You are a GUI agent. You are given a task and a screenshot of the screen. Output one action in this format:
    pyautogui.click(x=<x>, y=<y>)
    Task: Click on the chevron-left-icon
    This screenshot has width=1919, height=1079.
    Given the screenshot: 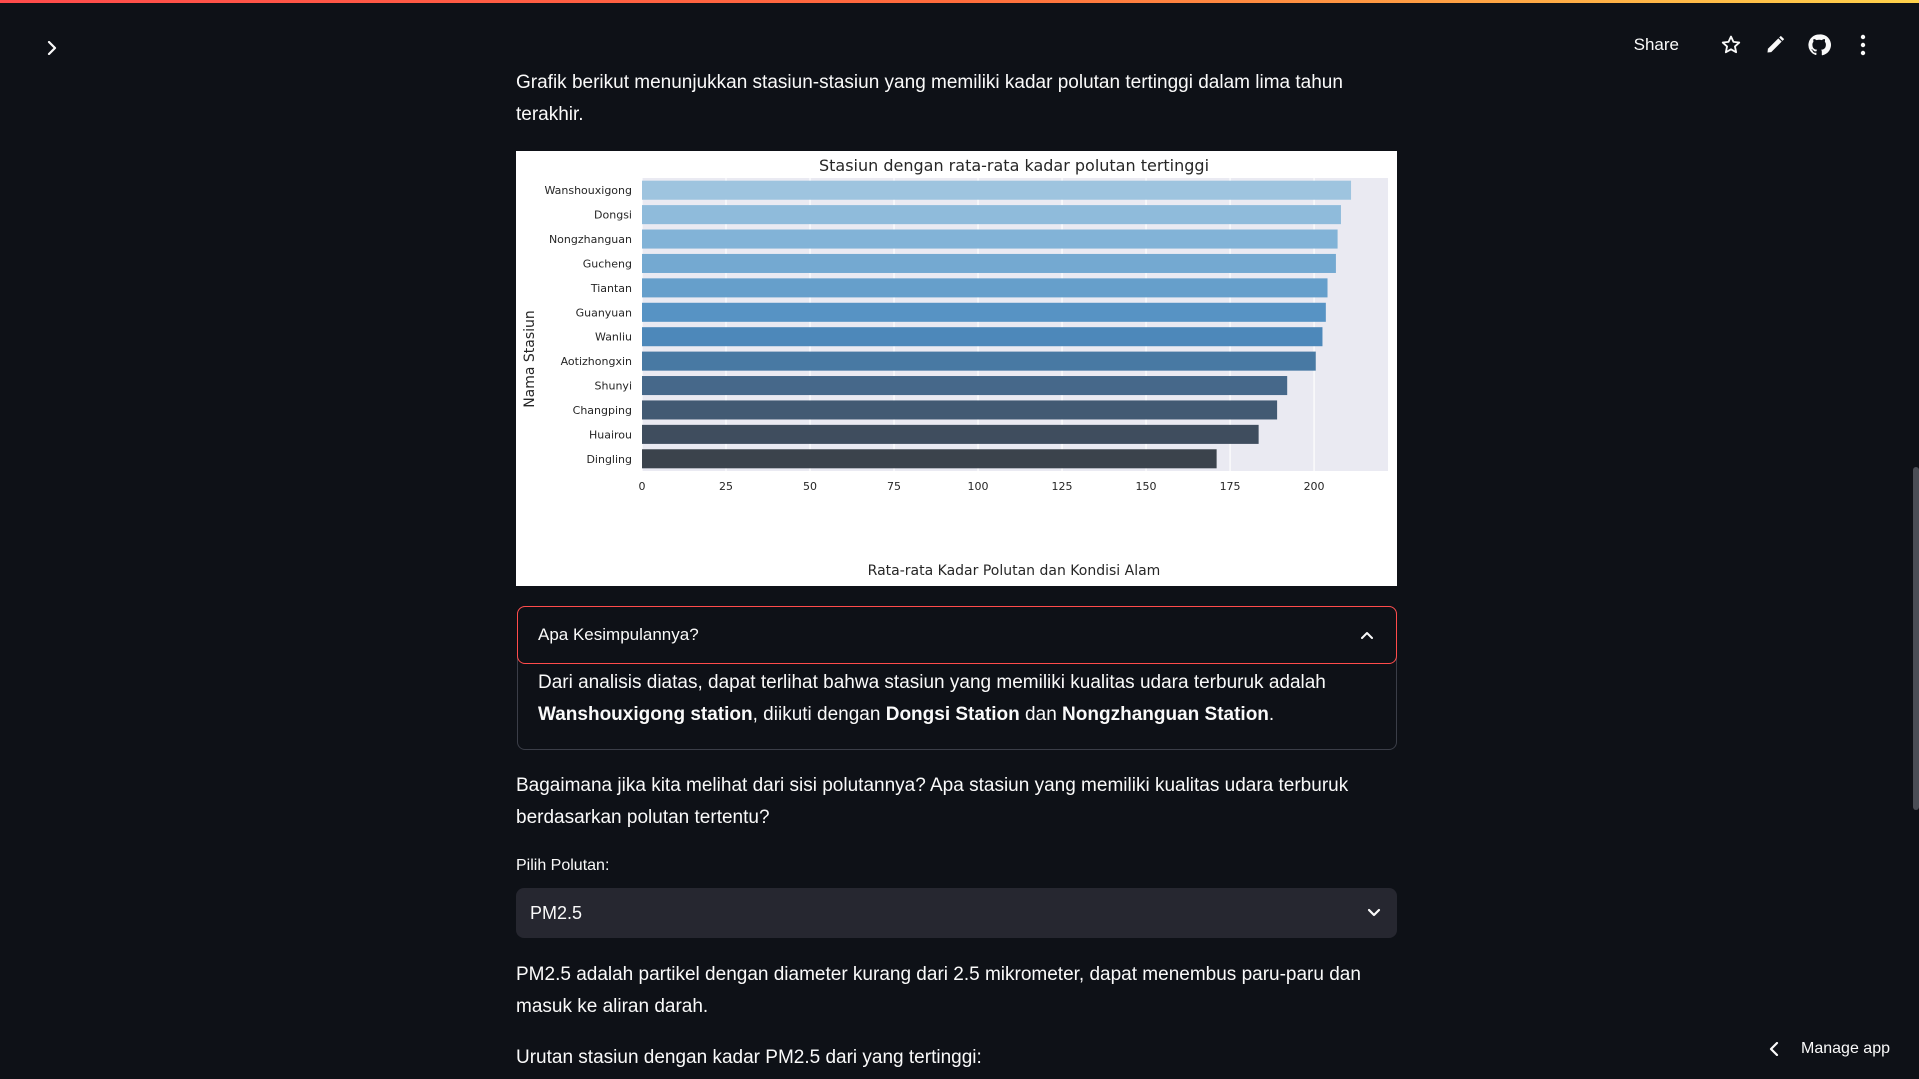 What is the action you would take?
    pyautogui.click(x=1774, y=1049)
    